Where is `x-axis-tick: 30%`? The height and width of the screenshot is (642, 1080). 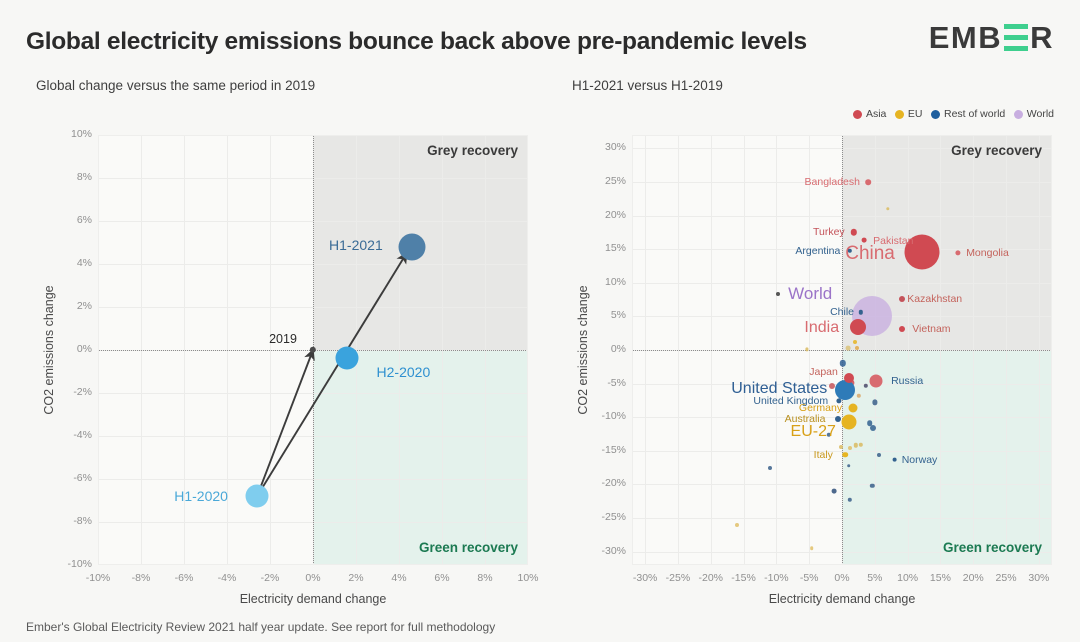
x-axis-tick: 30% is located at coordinates (1039, 578).